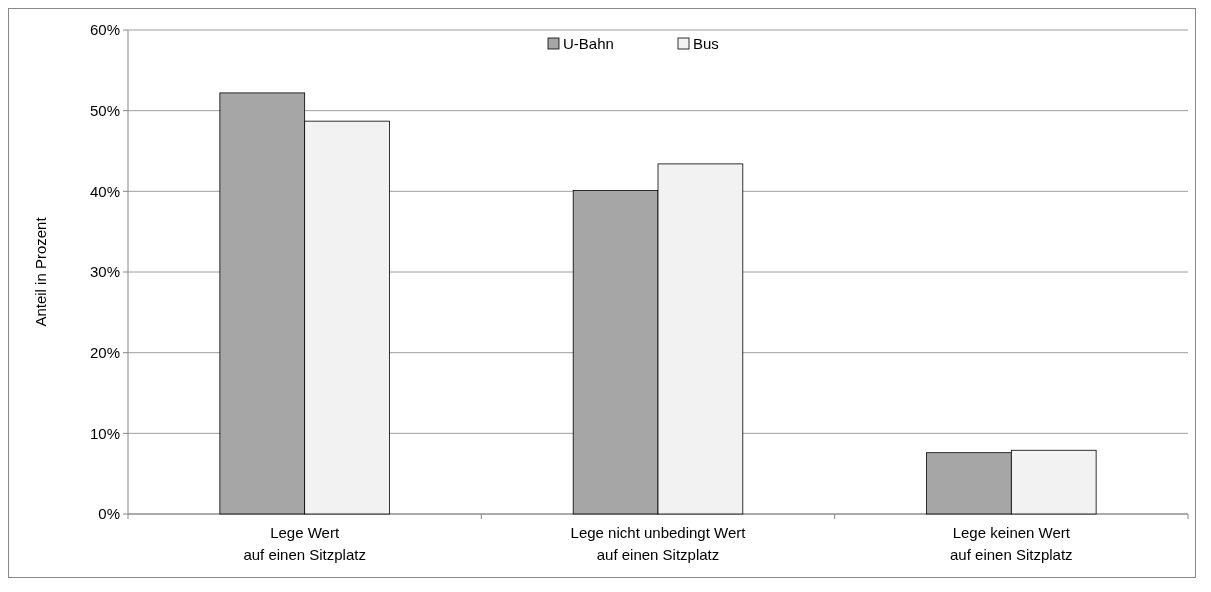  What do you see at coordinates (104, 352) in the screenshot?
I see `y-tick-label: 20%` at bounding box center [104, 352].